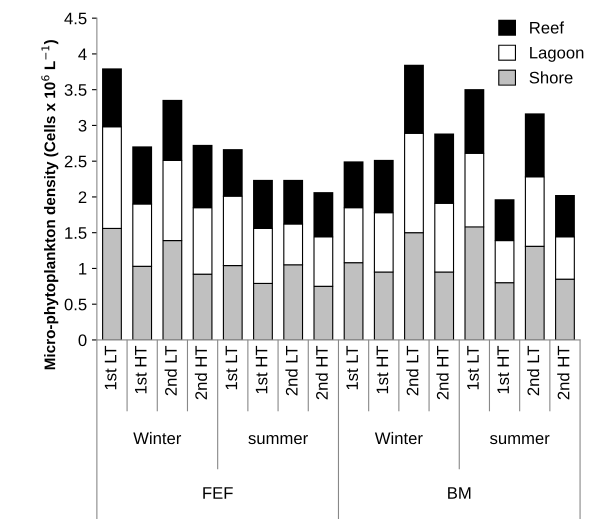  I want to click on text: BM, so click(459, 493).